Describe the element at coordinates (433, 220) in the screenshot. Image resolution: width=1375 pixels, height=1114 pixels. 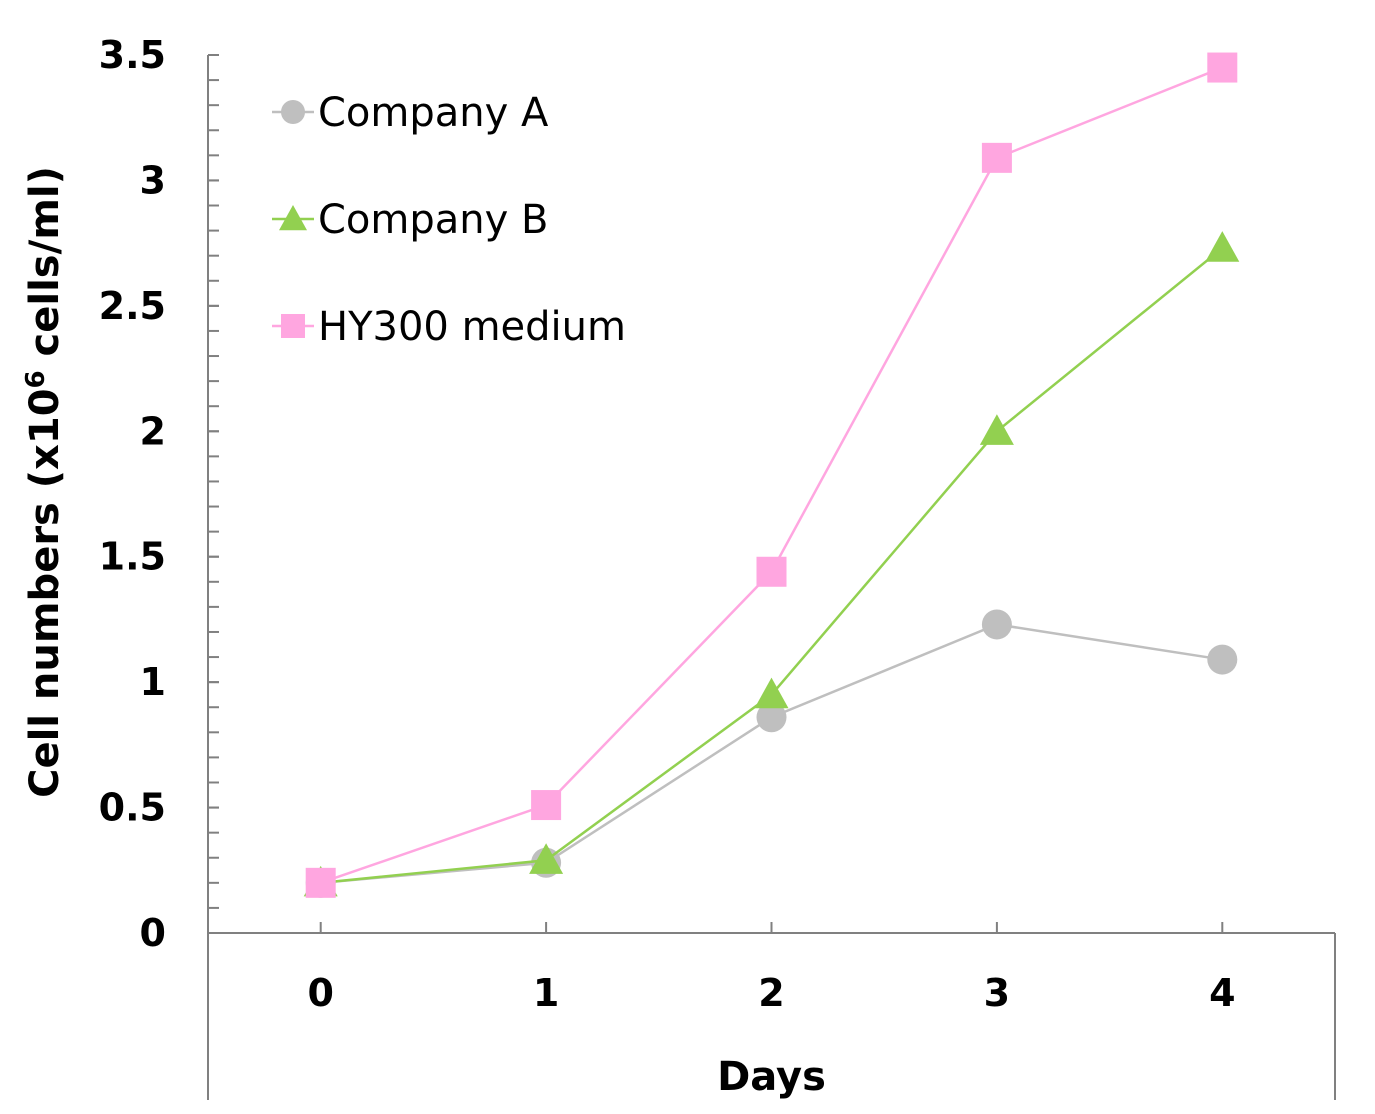
I see `legend-label: Company B` at that location.